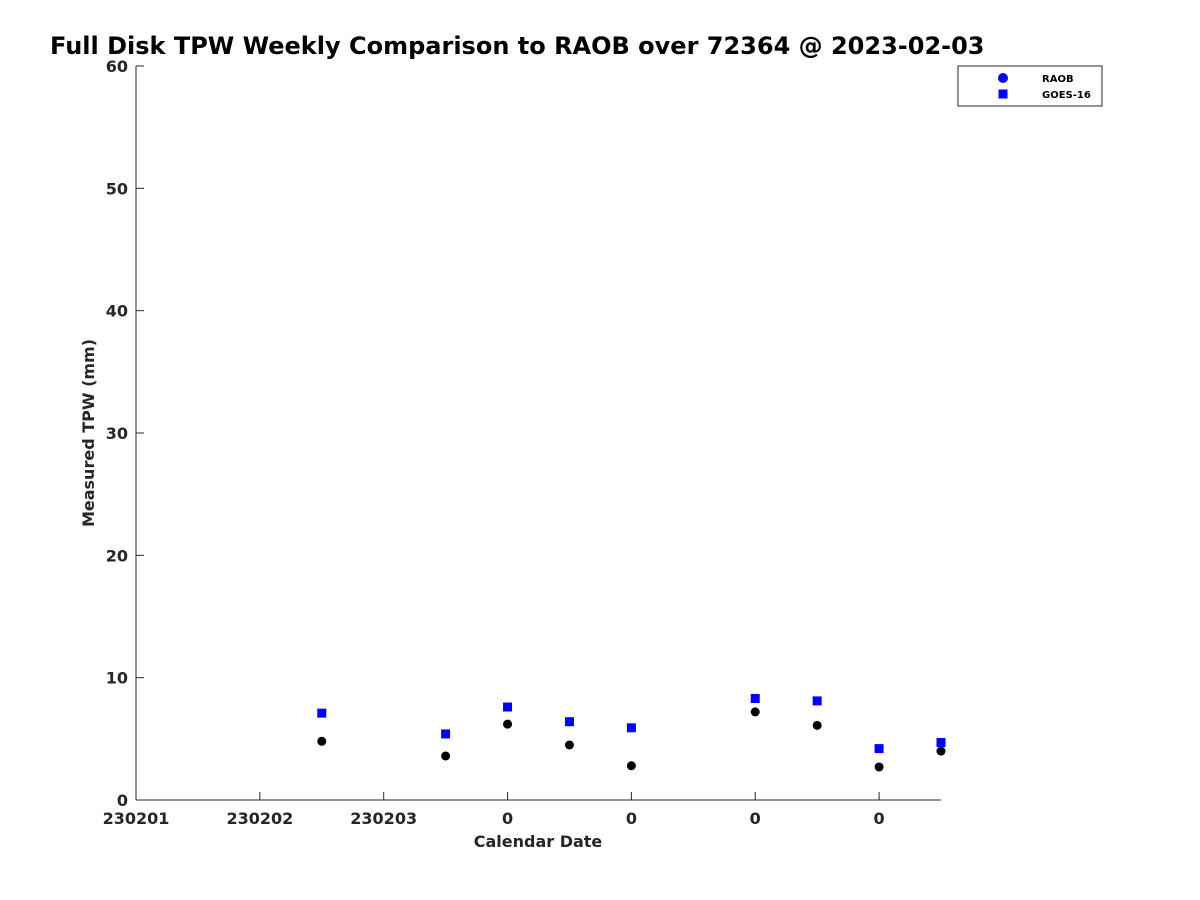  What do you see at coordinates (383, 818) in the screenshot?
I see `x-tick-label: 230203` at bounding box center [383, 818].